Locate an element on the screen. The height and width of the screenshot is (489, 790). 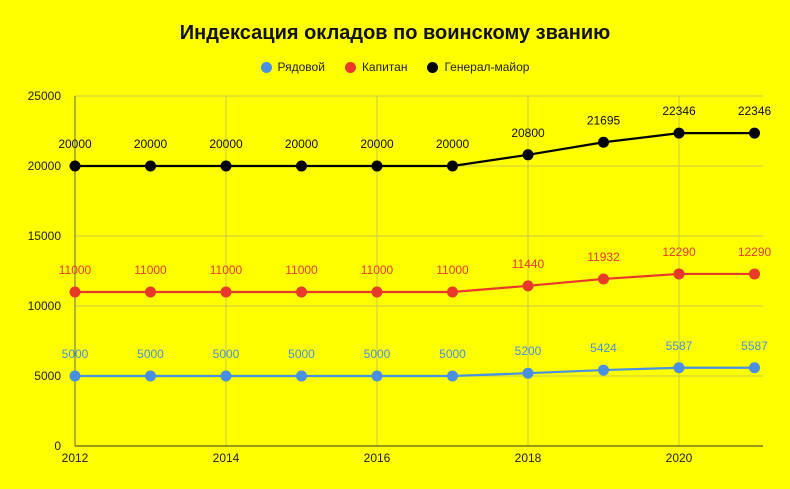
legend-label: Генерал-майор is located at coordinates (487, 67).